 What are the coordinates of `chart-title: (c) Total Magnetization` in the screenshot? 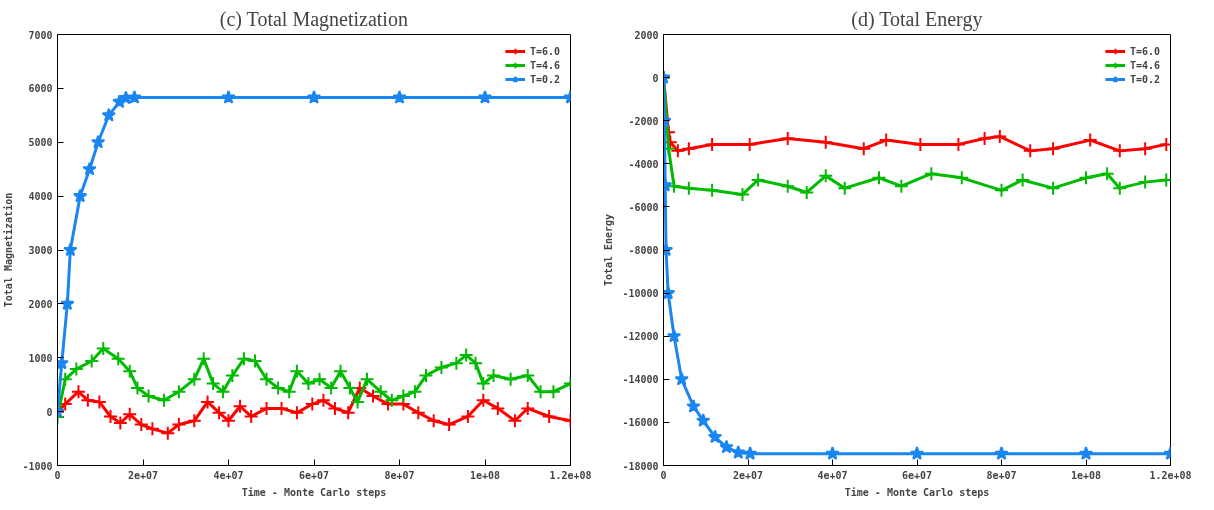 It's located at (313, 19).